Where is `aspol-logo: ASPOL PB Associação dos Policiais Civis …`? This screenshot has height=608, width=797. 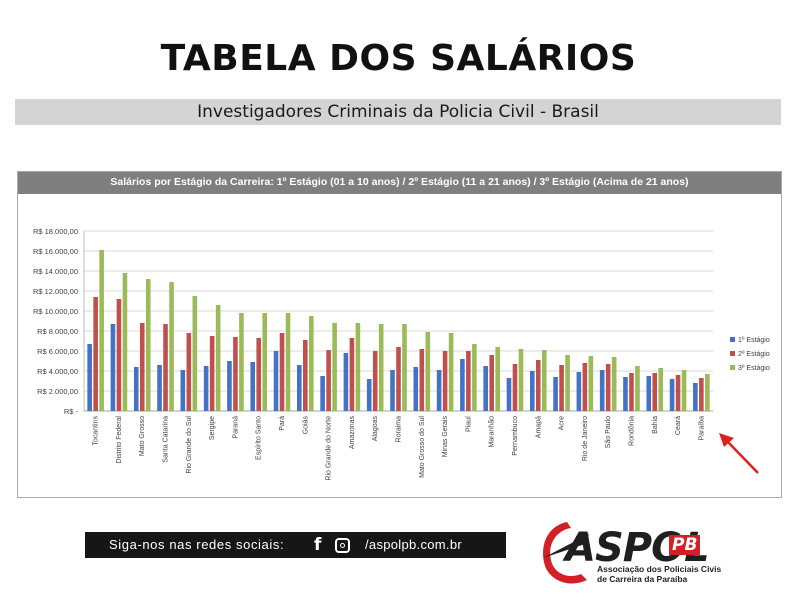 aspol-logo: ASPOL PB Associação dos Policiais Civis … is located at coordinates (629, 553).